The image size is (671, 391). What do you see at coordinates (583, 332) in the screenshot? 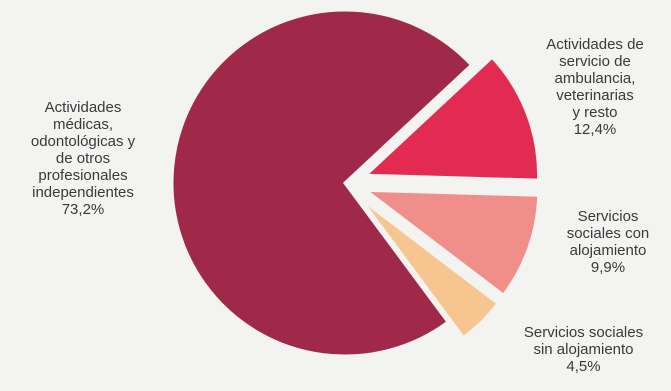
I see `label-line: Servicios sociales` at bounding box center [583, 332].